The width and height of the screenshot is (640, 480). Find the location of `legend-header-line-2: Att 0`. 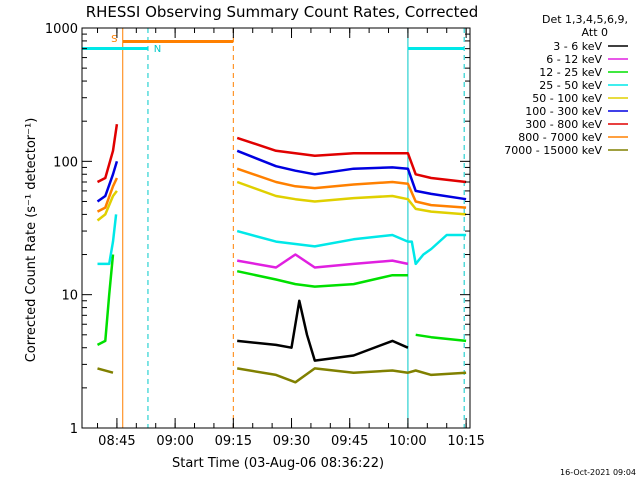

legend-header-line-2: Att 0 is located at coordinates (595, 32).